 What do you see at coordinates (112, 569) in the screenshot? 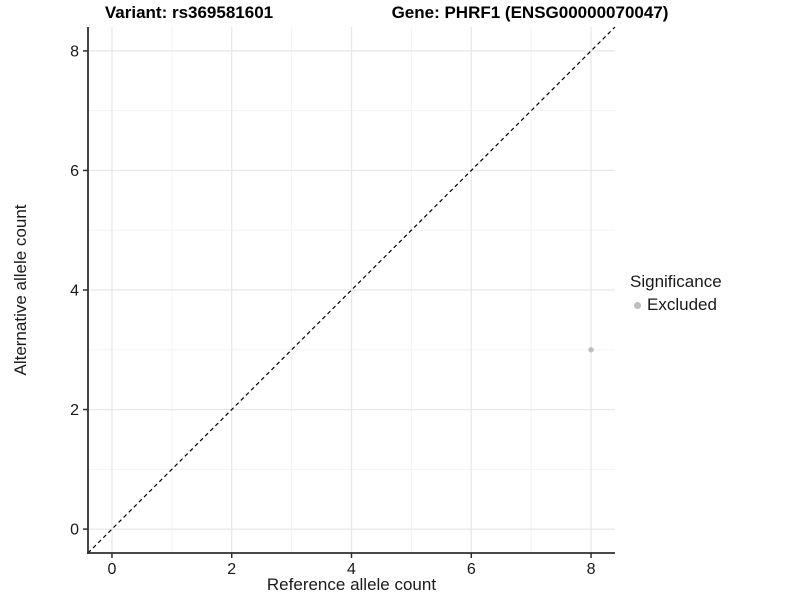
I see `x-tick-label: 0` at bounding box center [112, 569].